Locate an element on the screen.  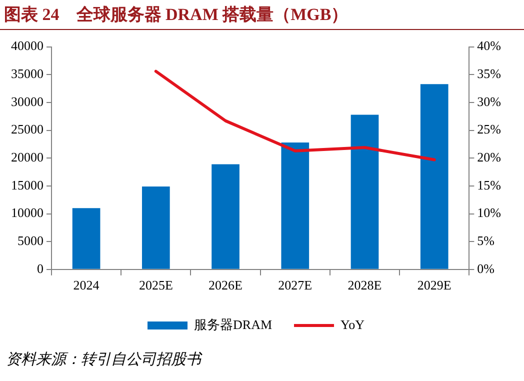
y-tick-label: 25000 is located at coordinates (27, 129).